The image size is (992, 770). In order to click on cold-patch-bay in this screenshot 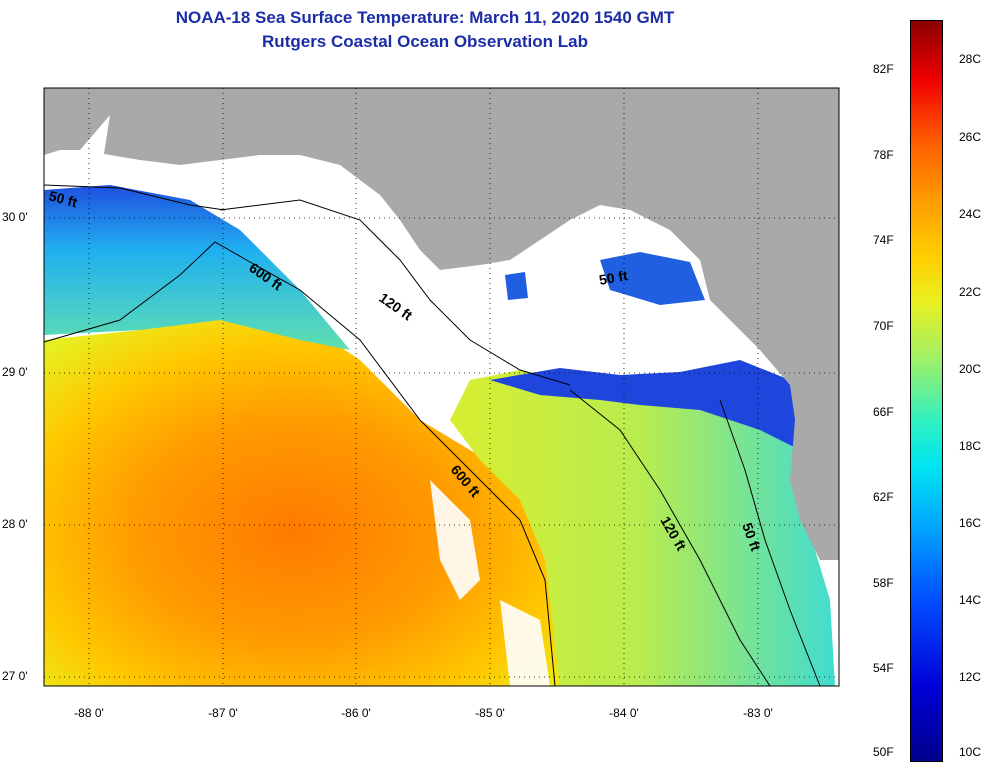, I will do `click(652, 278)`.